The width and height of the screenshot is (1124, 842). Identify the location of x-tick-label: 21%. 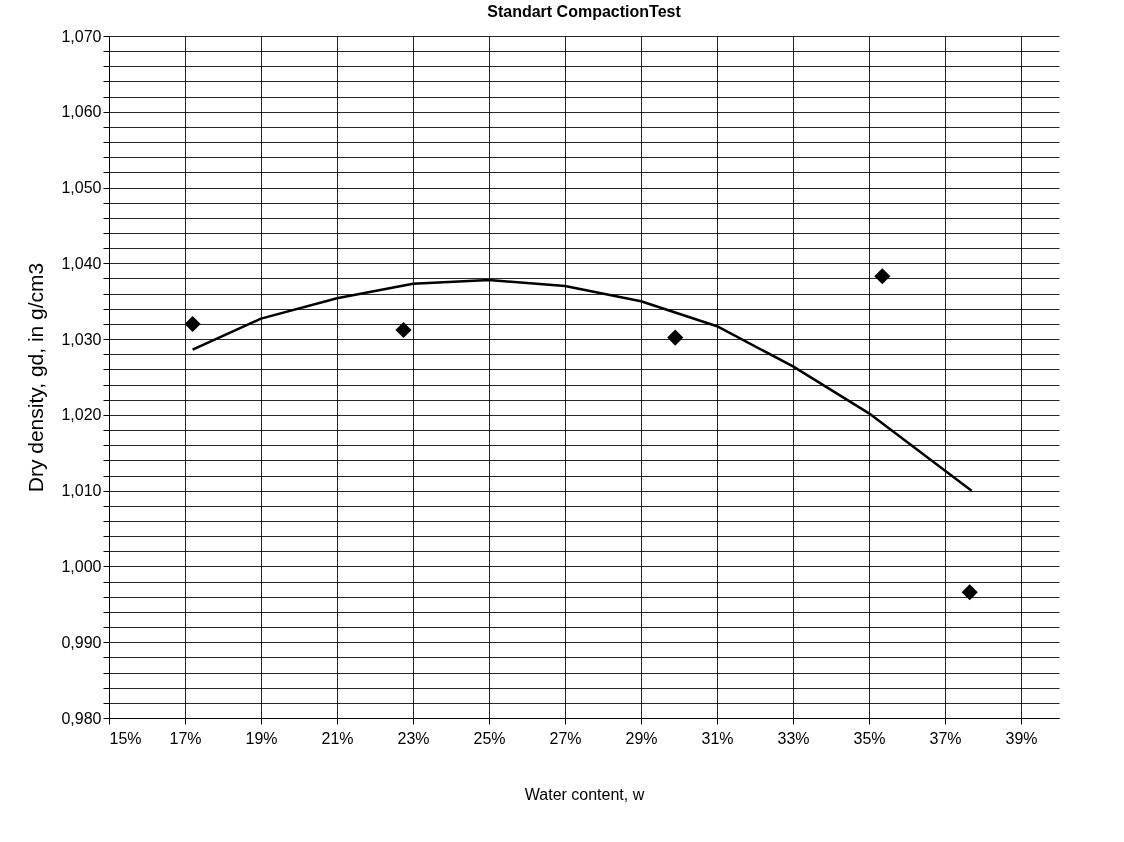
(337, 738).